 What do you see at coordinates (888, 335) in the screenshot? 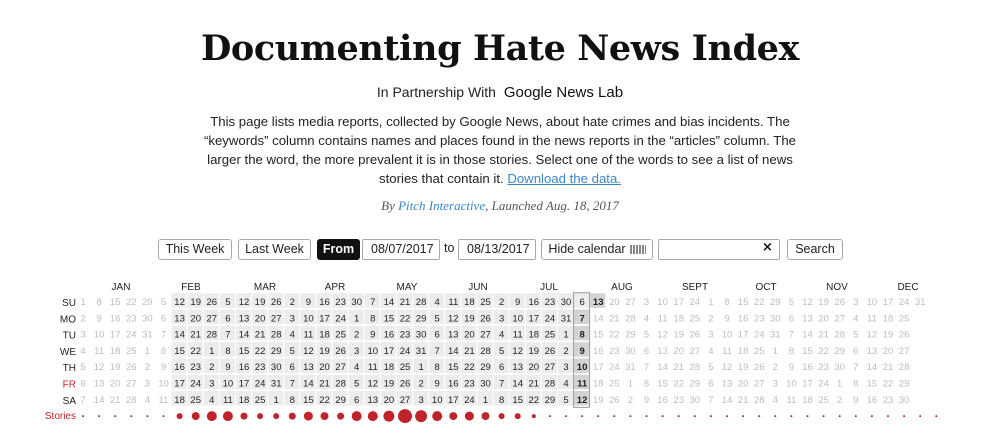
I see `calendar-day-number: 19` at bounding box center [888, 335].